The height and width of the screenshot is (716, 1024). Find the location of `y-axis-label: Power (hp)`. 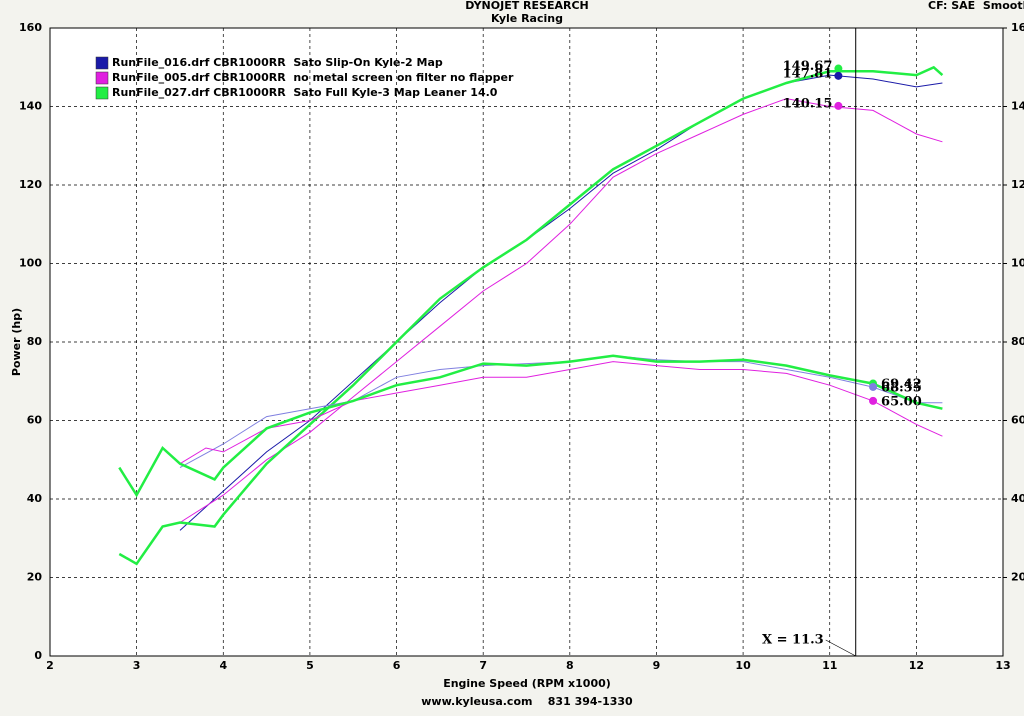

y-axis-label: Power (hp) is located at coordinates (16, 342).